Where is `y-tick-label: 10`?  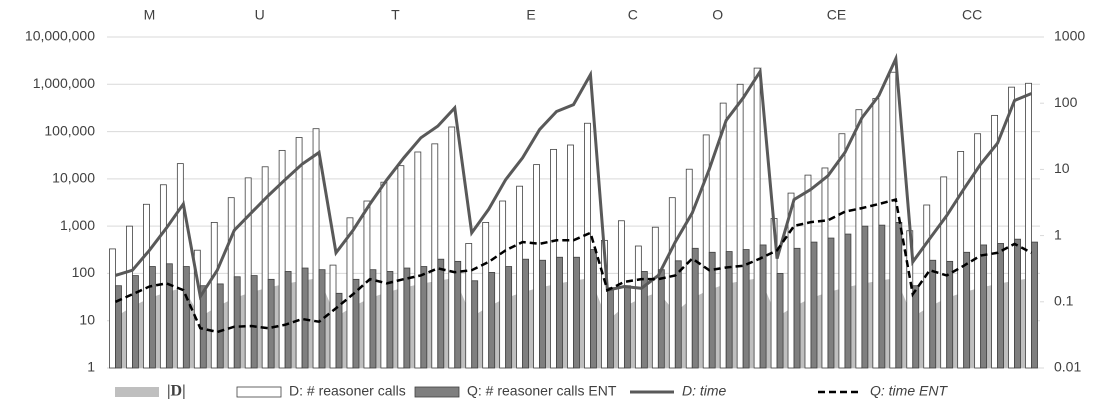 y-tick-label: 10 is located at coordinates (87, 319).